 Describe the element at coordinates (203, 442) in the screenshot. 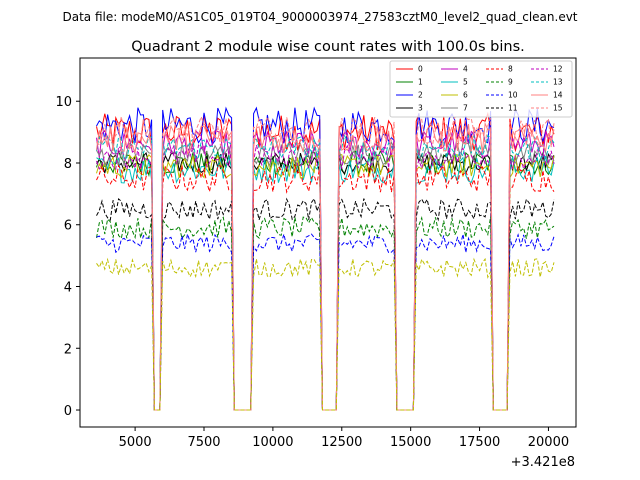

I see `x-tick-label: 7500` at that location.